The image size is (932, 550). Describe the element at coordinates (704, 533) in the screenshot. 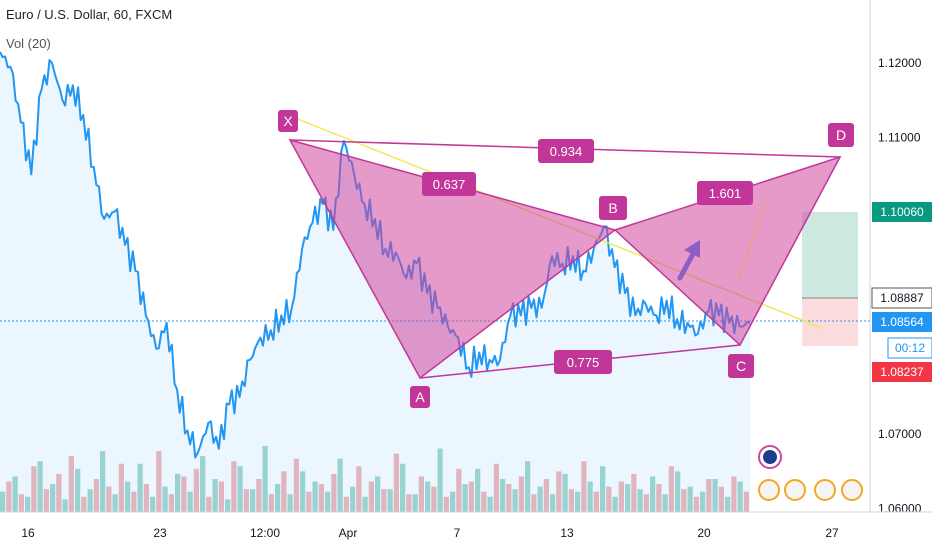

I see `time-tick-label: 20` at that location.